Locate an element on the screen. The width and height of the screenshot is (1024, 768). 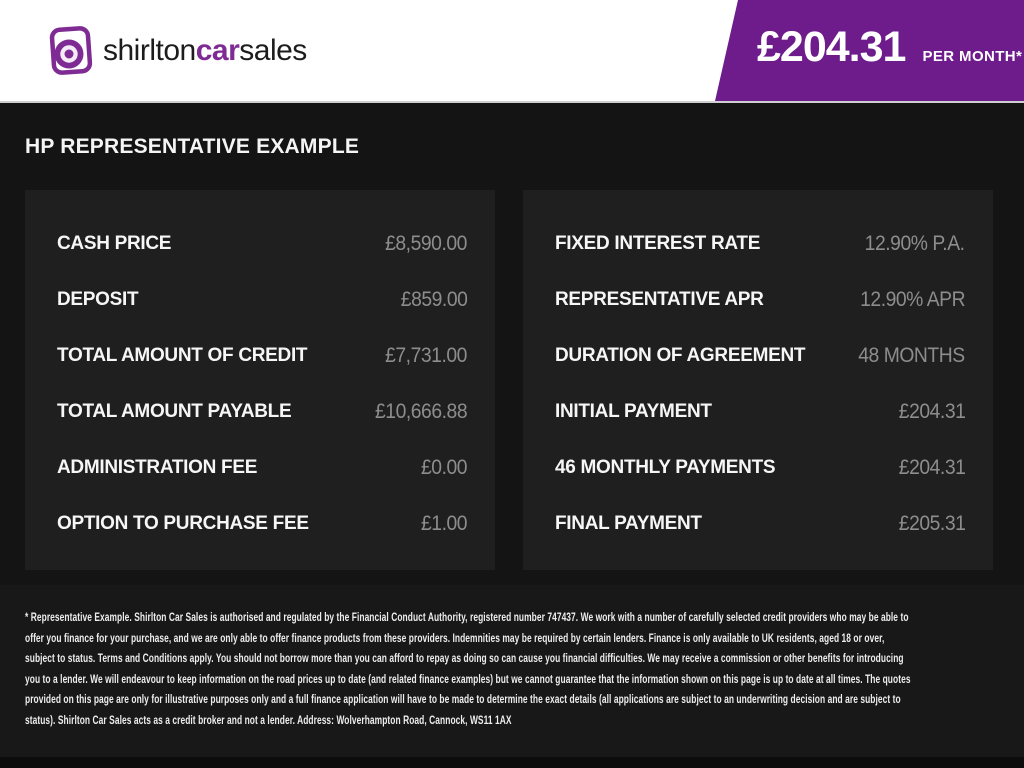
finance-row-value: £1.00 is located at coordinates (444, 523).